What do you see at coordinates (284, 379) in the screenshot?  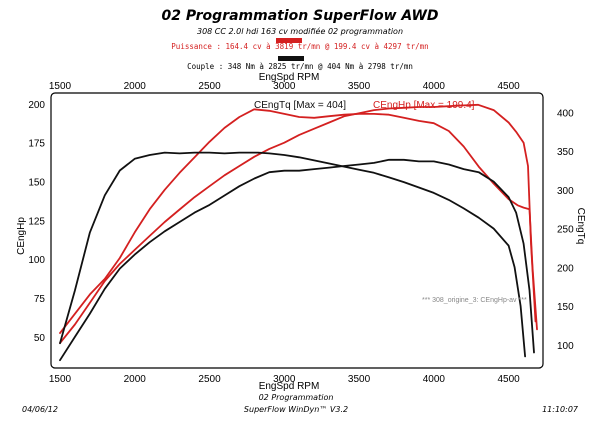 I see `x-tick-label-bottom: 3000` at bounding box center [284, 379].